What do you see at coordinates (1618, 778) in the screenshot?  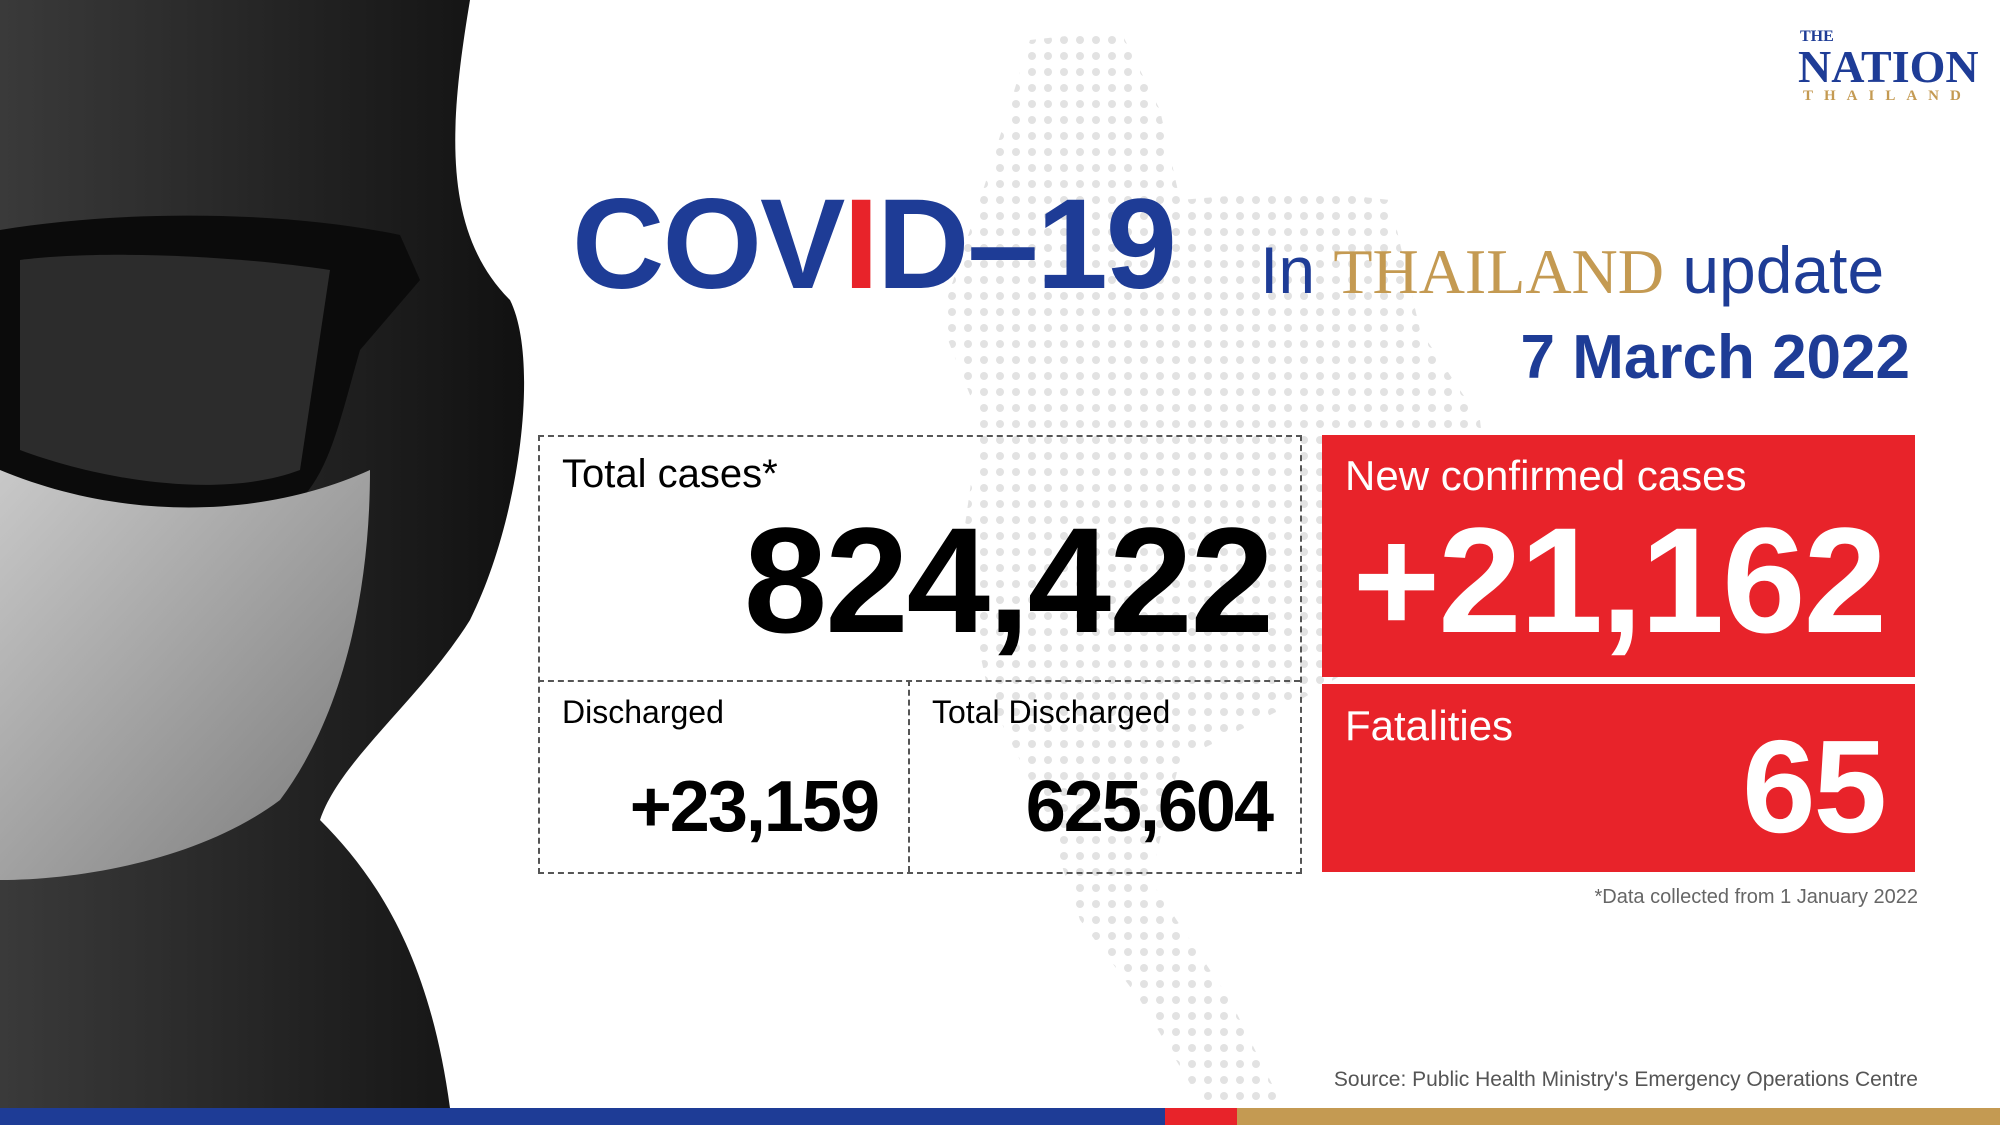 I see `fatalities-box` at bounding box center [1618, 778].